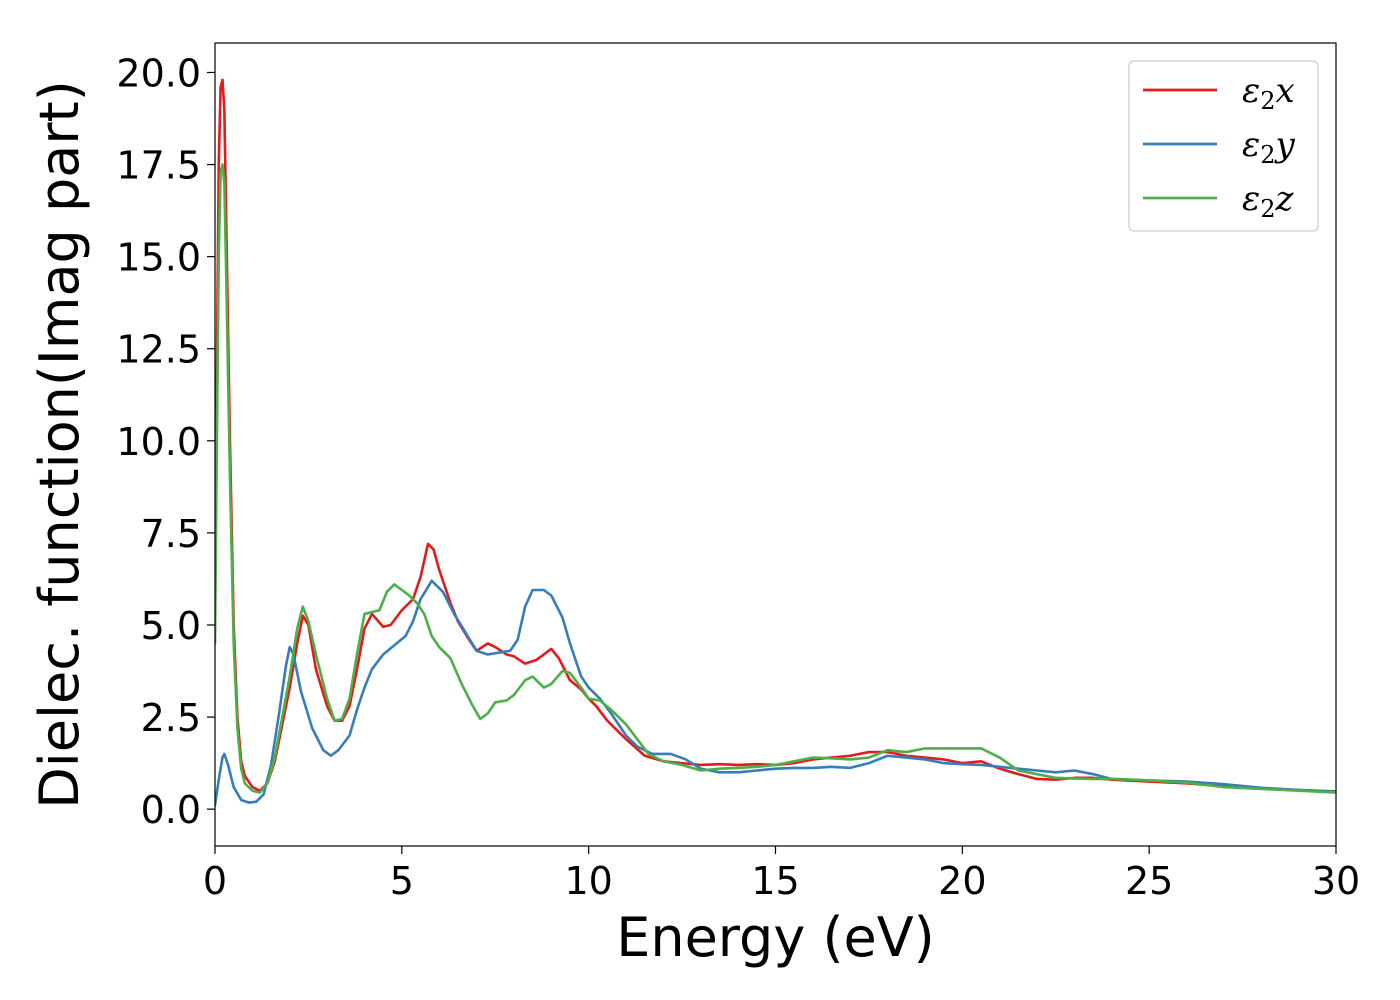  What do you see at coordinates (171, 626) in the screenshot?
I see `y-tick-label: 5.0` at bounding box center [171, 626].